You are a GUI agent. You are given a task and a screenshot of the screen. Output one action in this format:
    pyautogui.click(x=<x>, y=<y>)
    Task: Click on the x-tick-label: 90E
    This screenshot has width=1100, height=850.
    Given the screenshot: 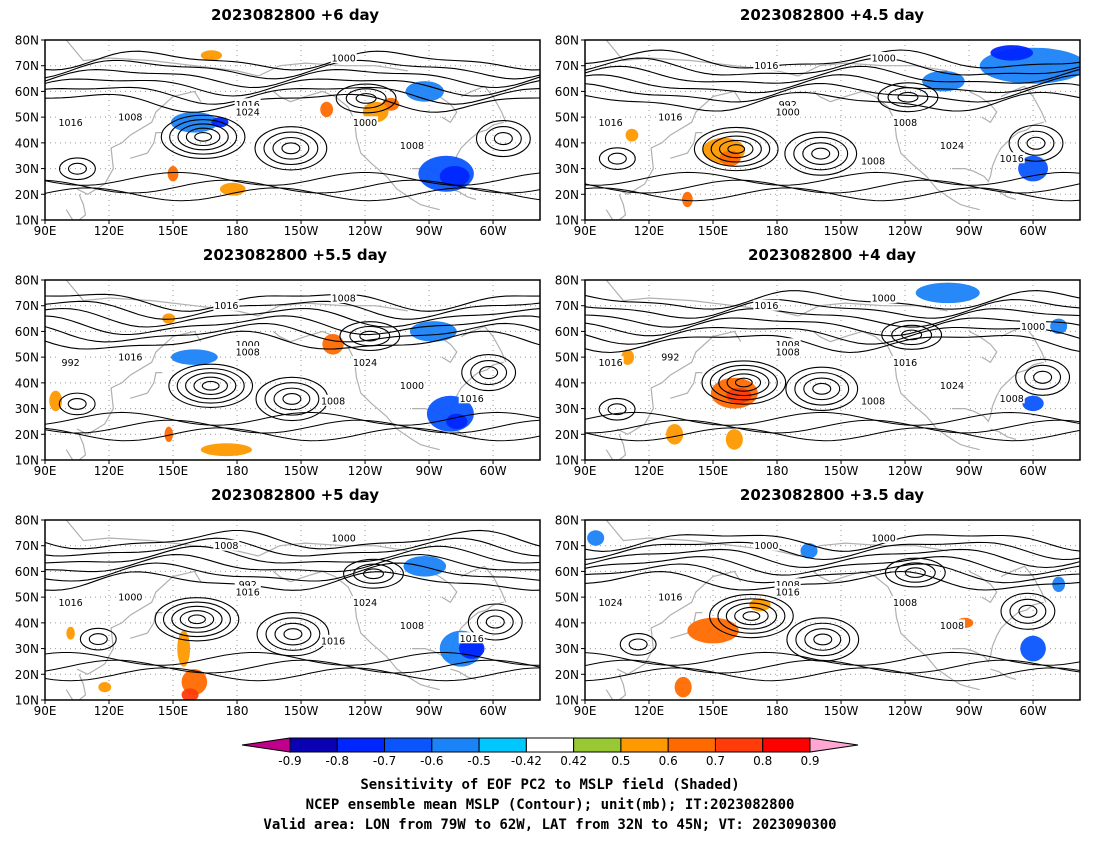 What is the action you would take?
    pyautogui.click(x=45, y=711)
    